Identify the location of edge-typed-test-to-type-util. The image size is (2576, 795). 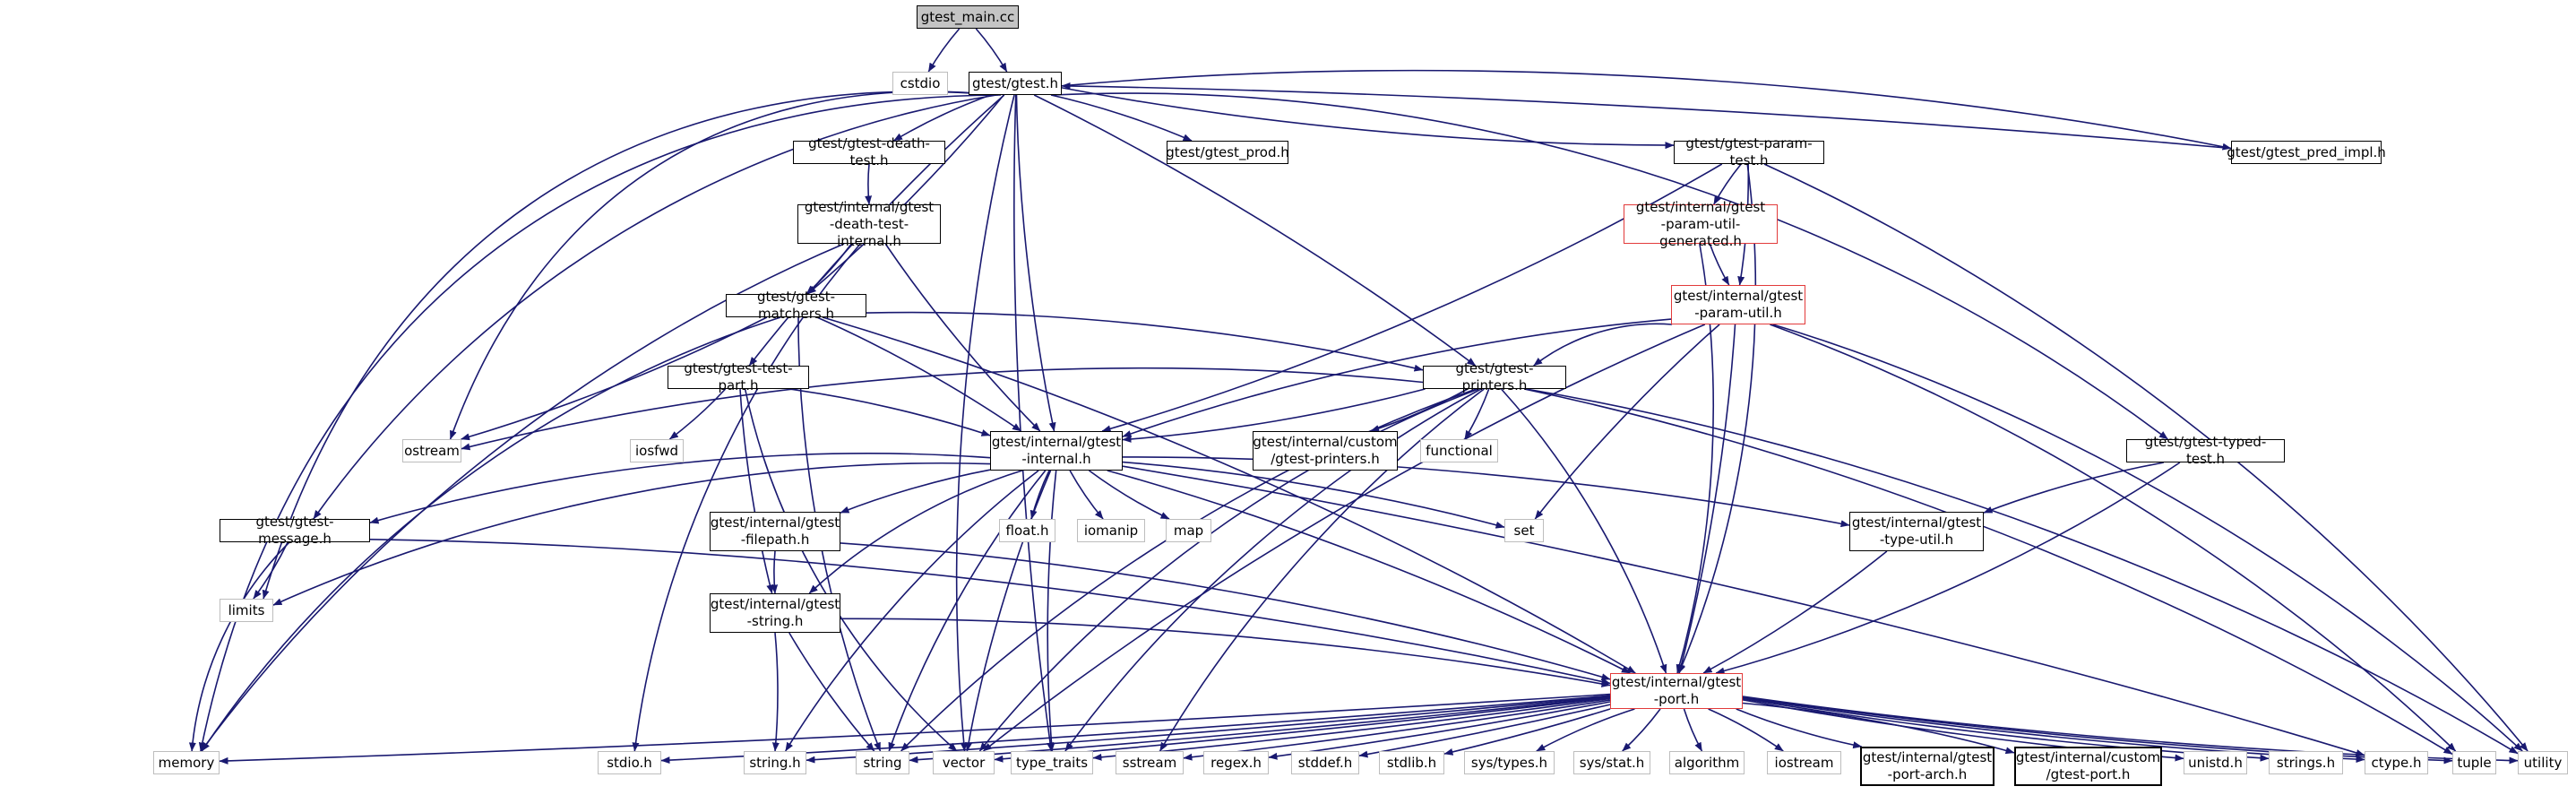
(2074, 488).